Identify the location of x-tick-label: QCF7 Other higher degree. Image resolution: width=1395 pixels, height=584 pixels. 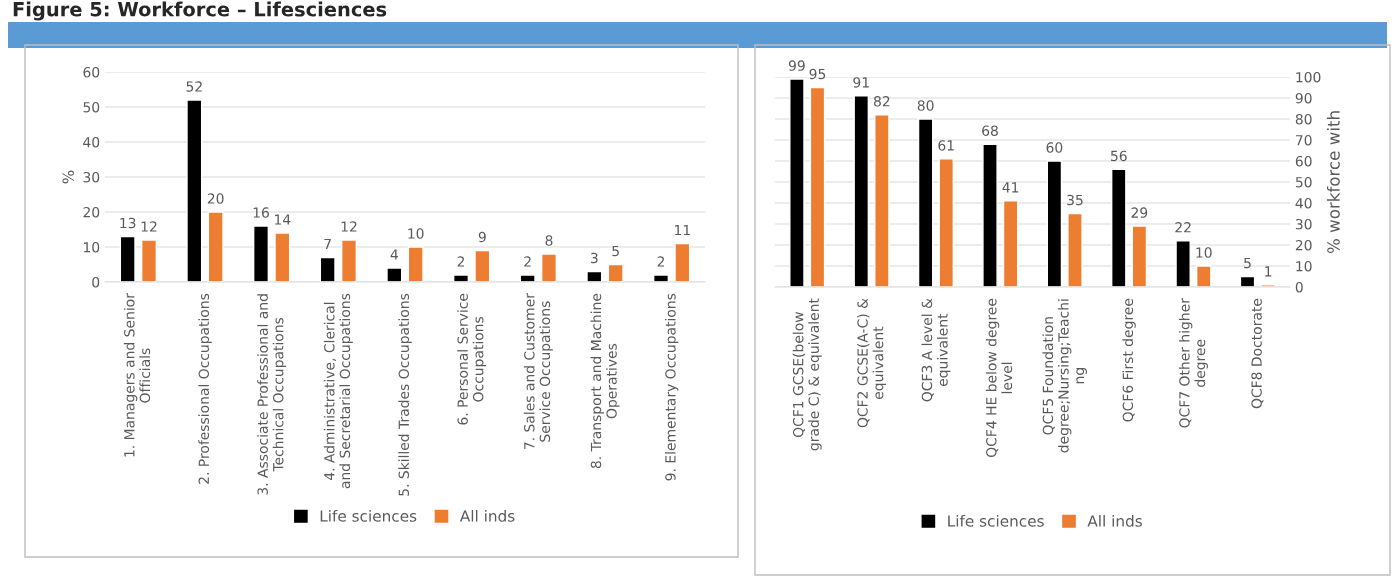
(1193, 363).